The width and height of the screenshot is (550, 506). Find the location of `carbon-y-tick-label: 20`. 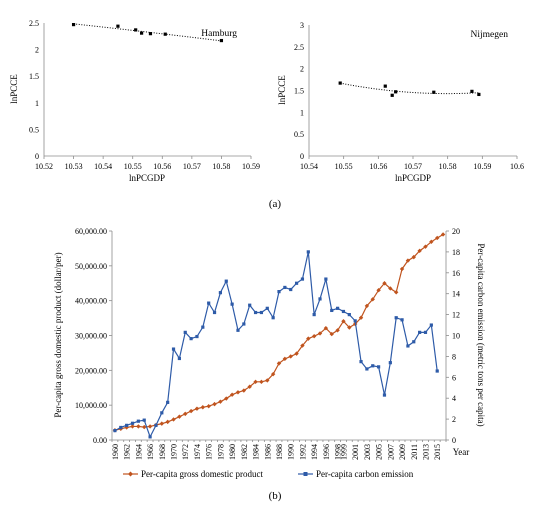

carbon-y-tick-label: 20 is located at coordinates (456, 231).